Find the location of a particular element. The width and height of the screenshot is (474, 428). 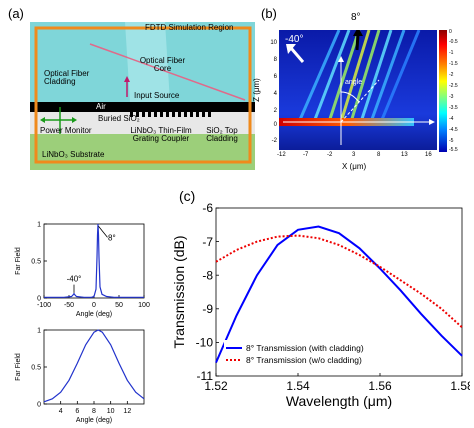

x-tick-label: 6 is located at coordinates (77, 411).